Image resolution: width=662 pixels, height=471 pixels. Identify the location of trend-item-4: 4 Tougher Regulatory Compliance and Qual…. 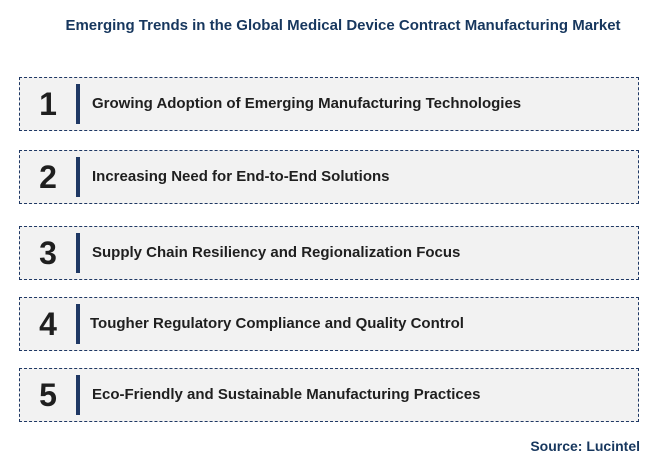
(329, 324).